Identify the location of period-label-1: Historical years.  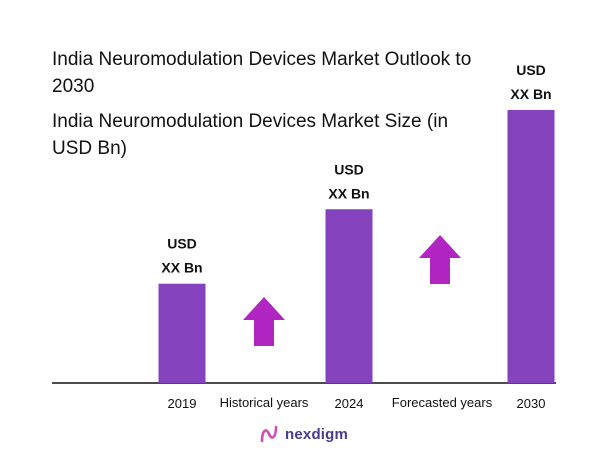
(264, 402).